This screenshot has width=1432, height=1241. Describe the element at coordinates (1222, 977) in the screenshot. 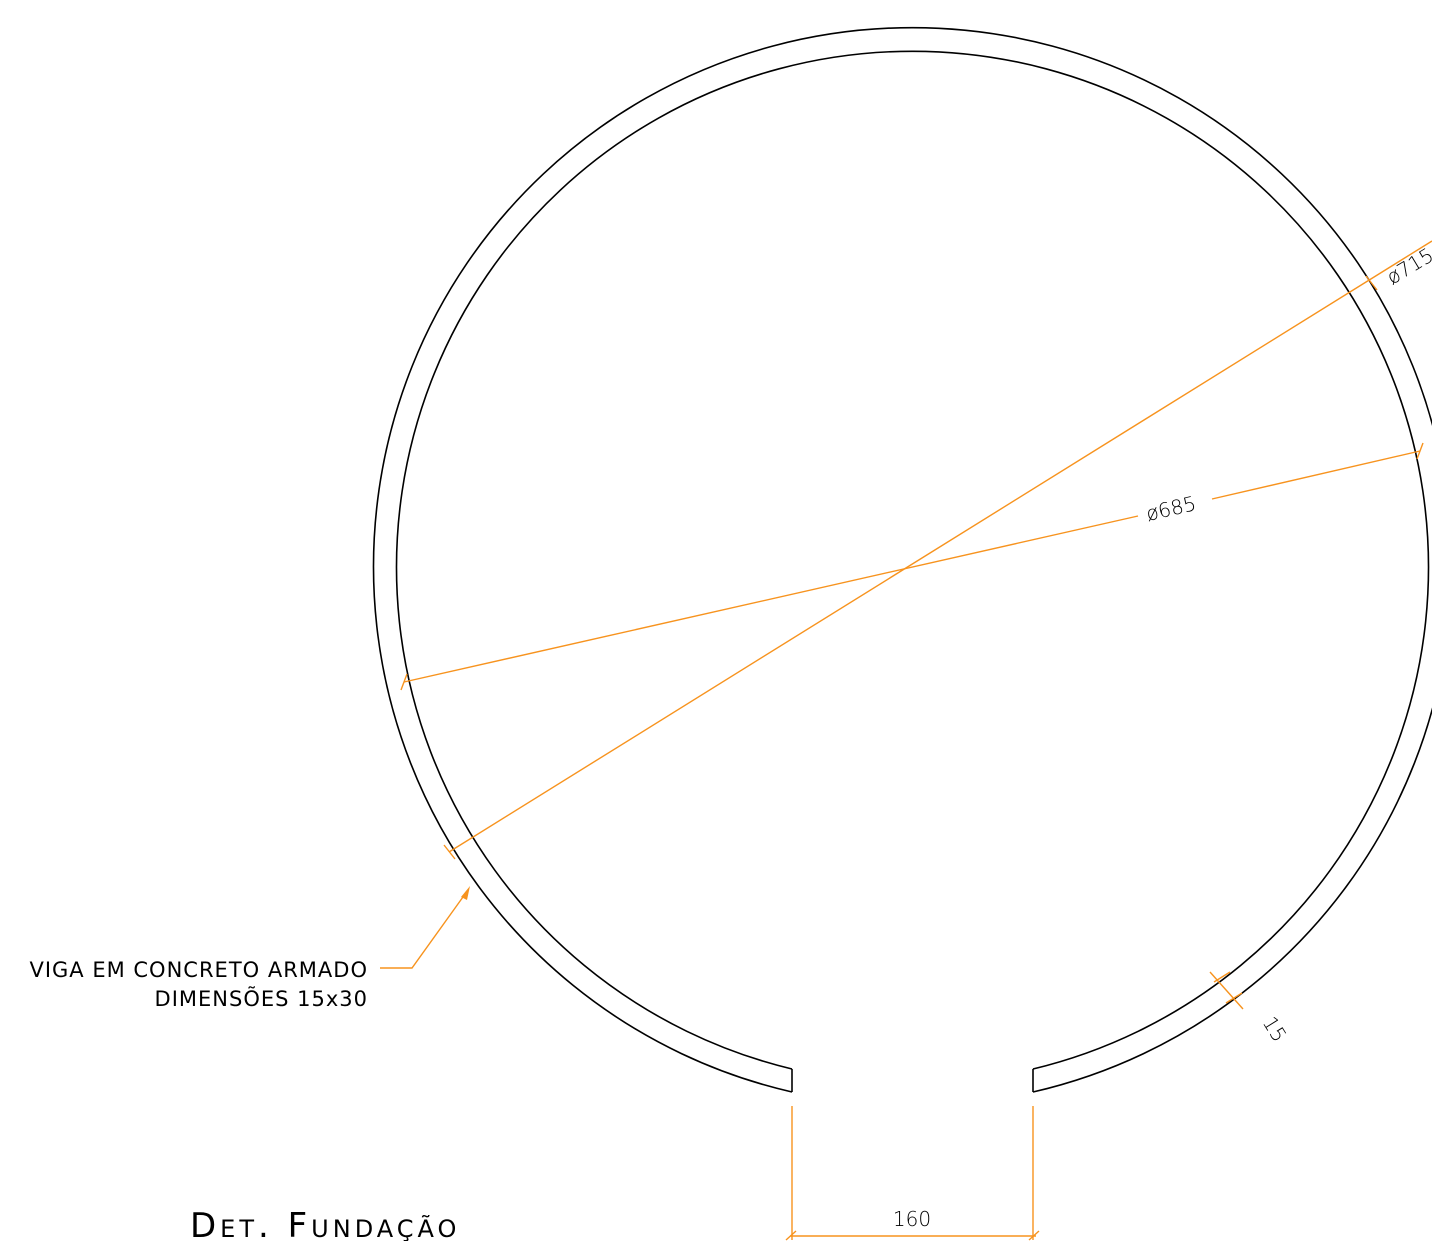

I see `thickness-tick-a` at that location.